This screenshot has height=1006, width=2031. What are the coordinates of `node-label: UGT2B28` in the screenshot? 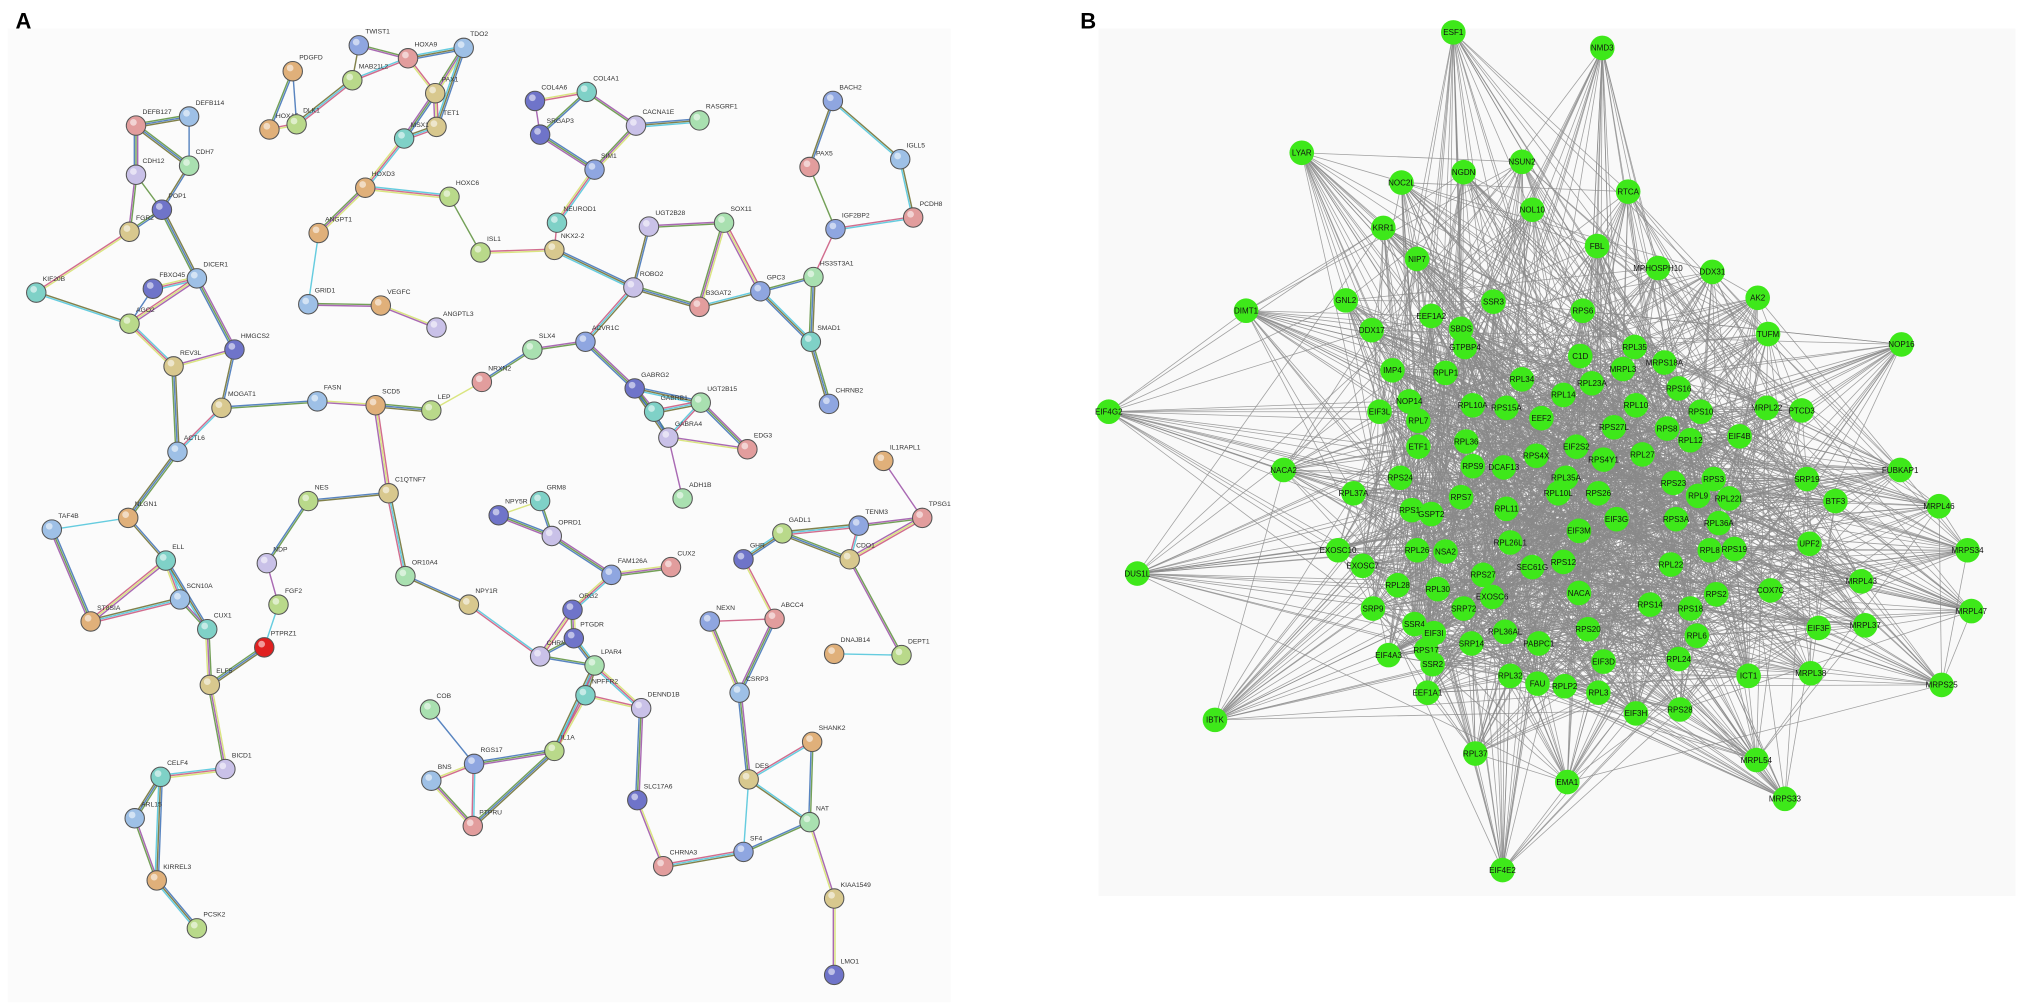 It's located at (670, 213).